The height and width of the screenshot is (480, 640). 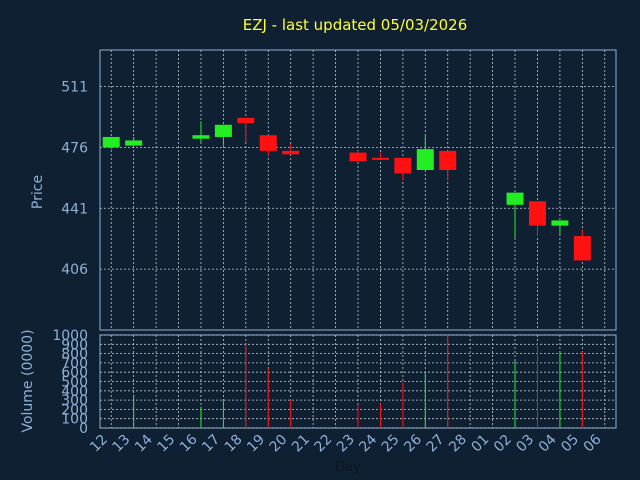 What do you see at coordinates (74, 392) in the screenshot?
I see `volume-tick-label: 400` at bounding box center [74, 392].